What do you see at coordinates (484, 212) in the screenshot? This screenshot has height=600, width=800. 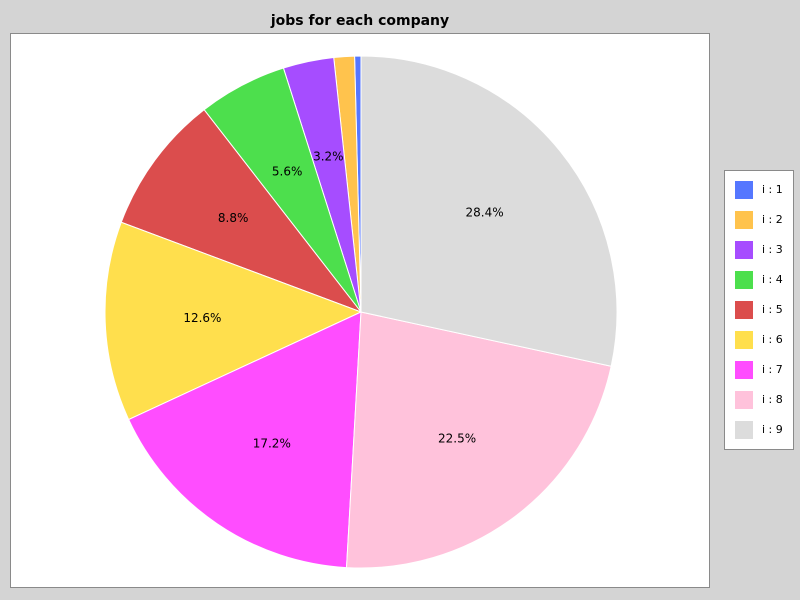 I see `slice-label-9: 28.4%` at bounding box center [484, 212].